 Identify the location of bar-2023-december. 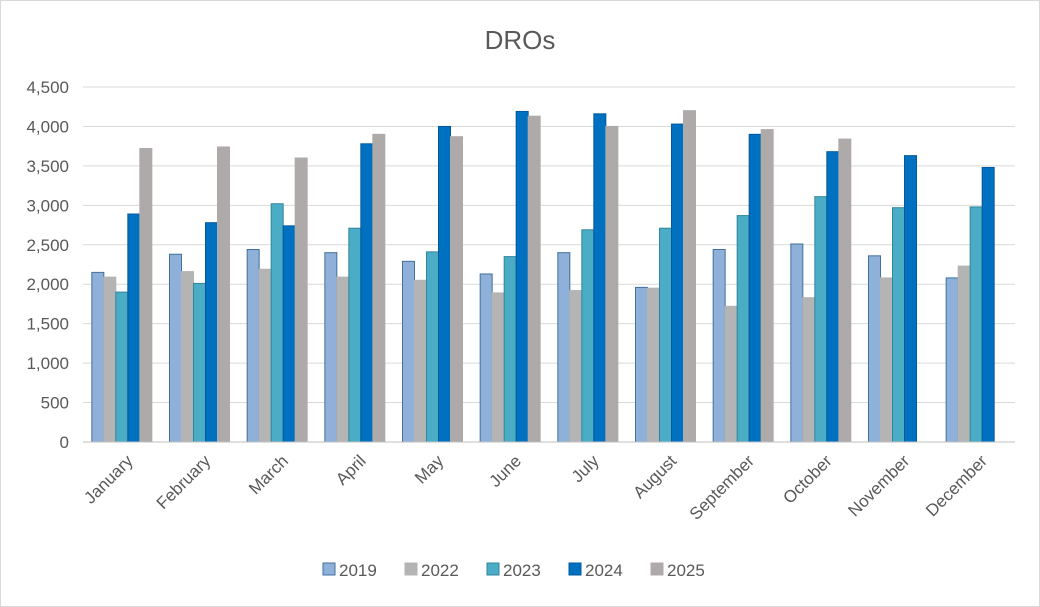
(976, 324).